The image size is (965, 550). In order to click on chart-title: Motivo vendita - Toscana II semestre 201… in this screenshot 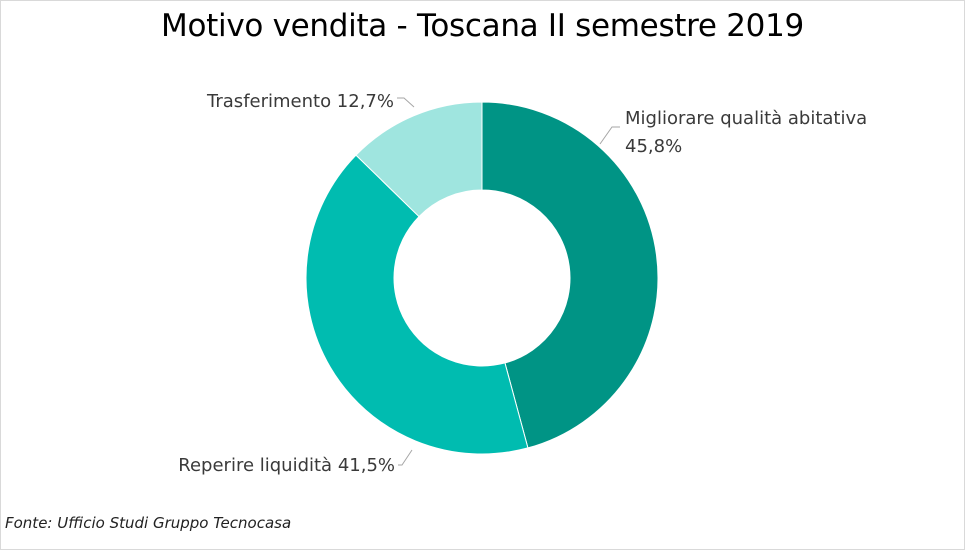, I will do `click(482, 26)`.